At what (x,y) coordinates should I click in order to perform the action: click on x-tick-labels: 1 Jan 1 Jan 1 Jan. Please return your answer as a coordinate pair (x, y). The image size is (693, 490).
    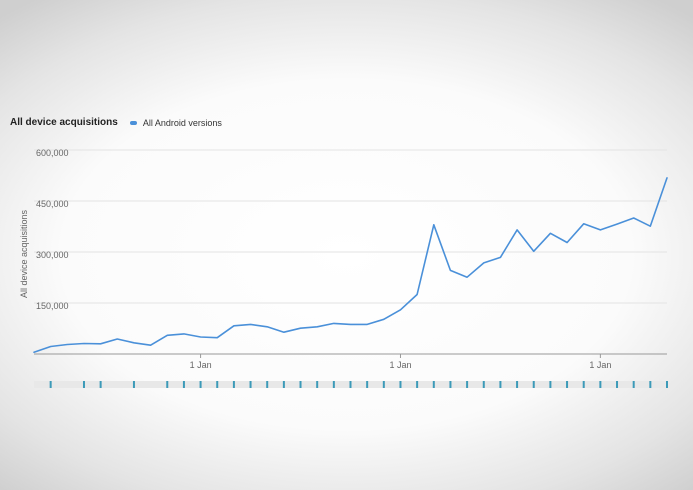
    Looking at the image, I should click on (400, 362).